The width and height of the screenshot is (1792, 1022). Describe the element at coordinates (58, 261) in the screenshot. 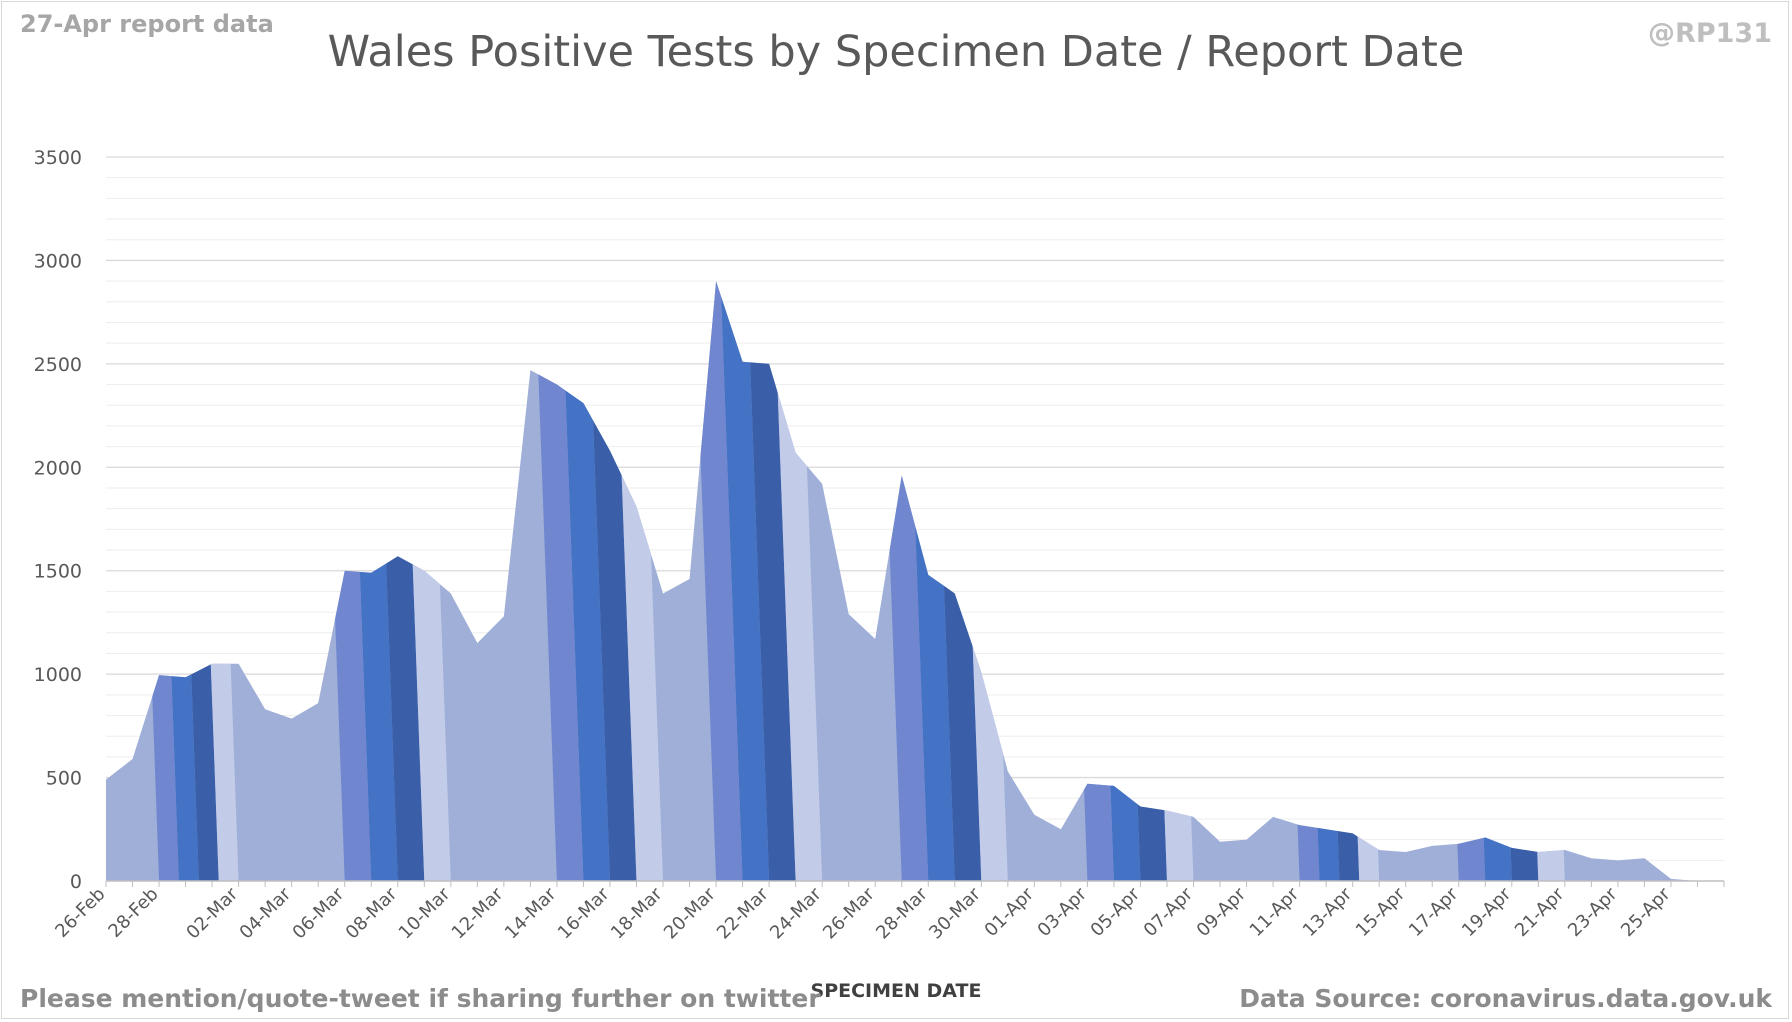

I see `y-tick-label: 3000` at that location.